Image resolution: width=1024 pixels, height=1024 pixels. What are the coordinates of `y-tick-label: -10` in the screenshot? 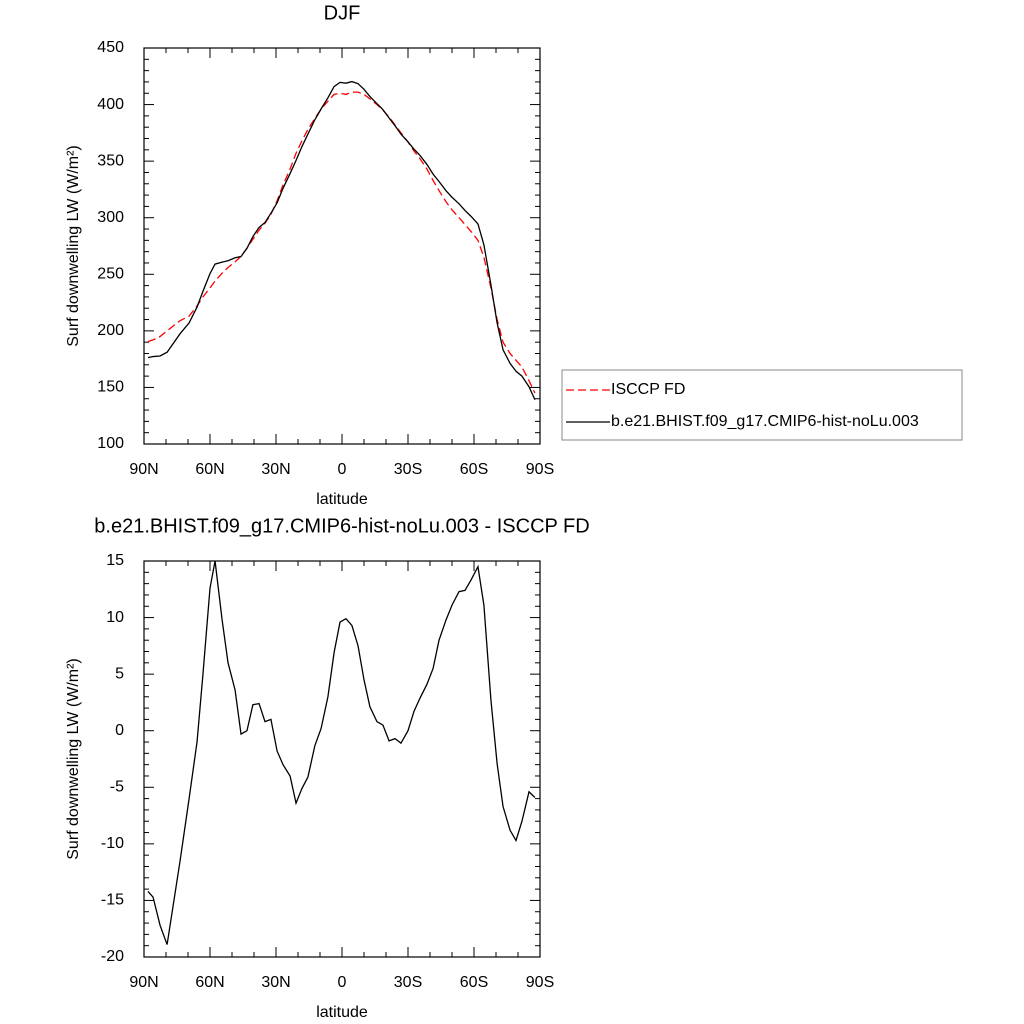 It's located at (112, 843).